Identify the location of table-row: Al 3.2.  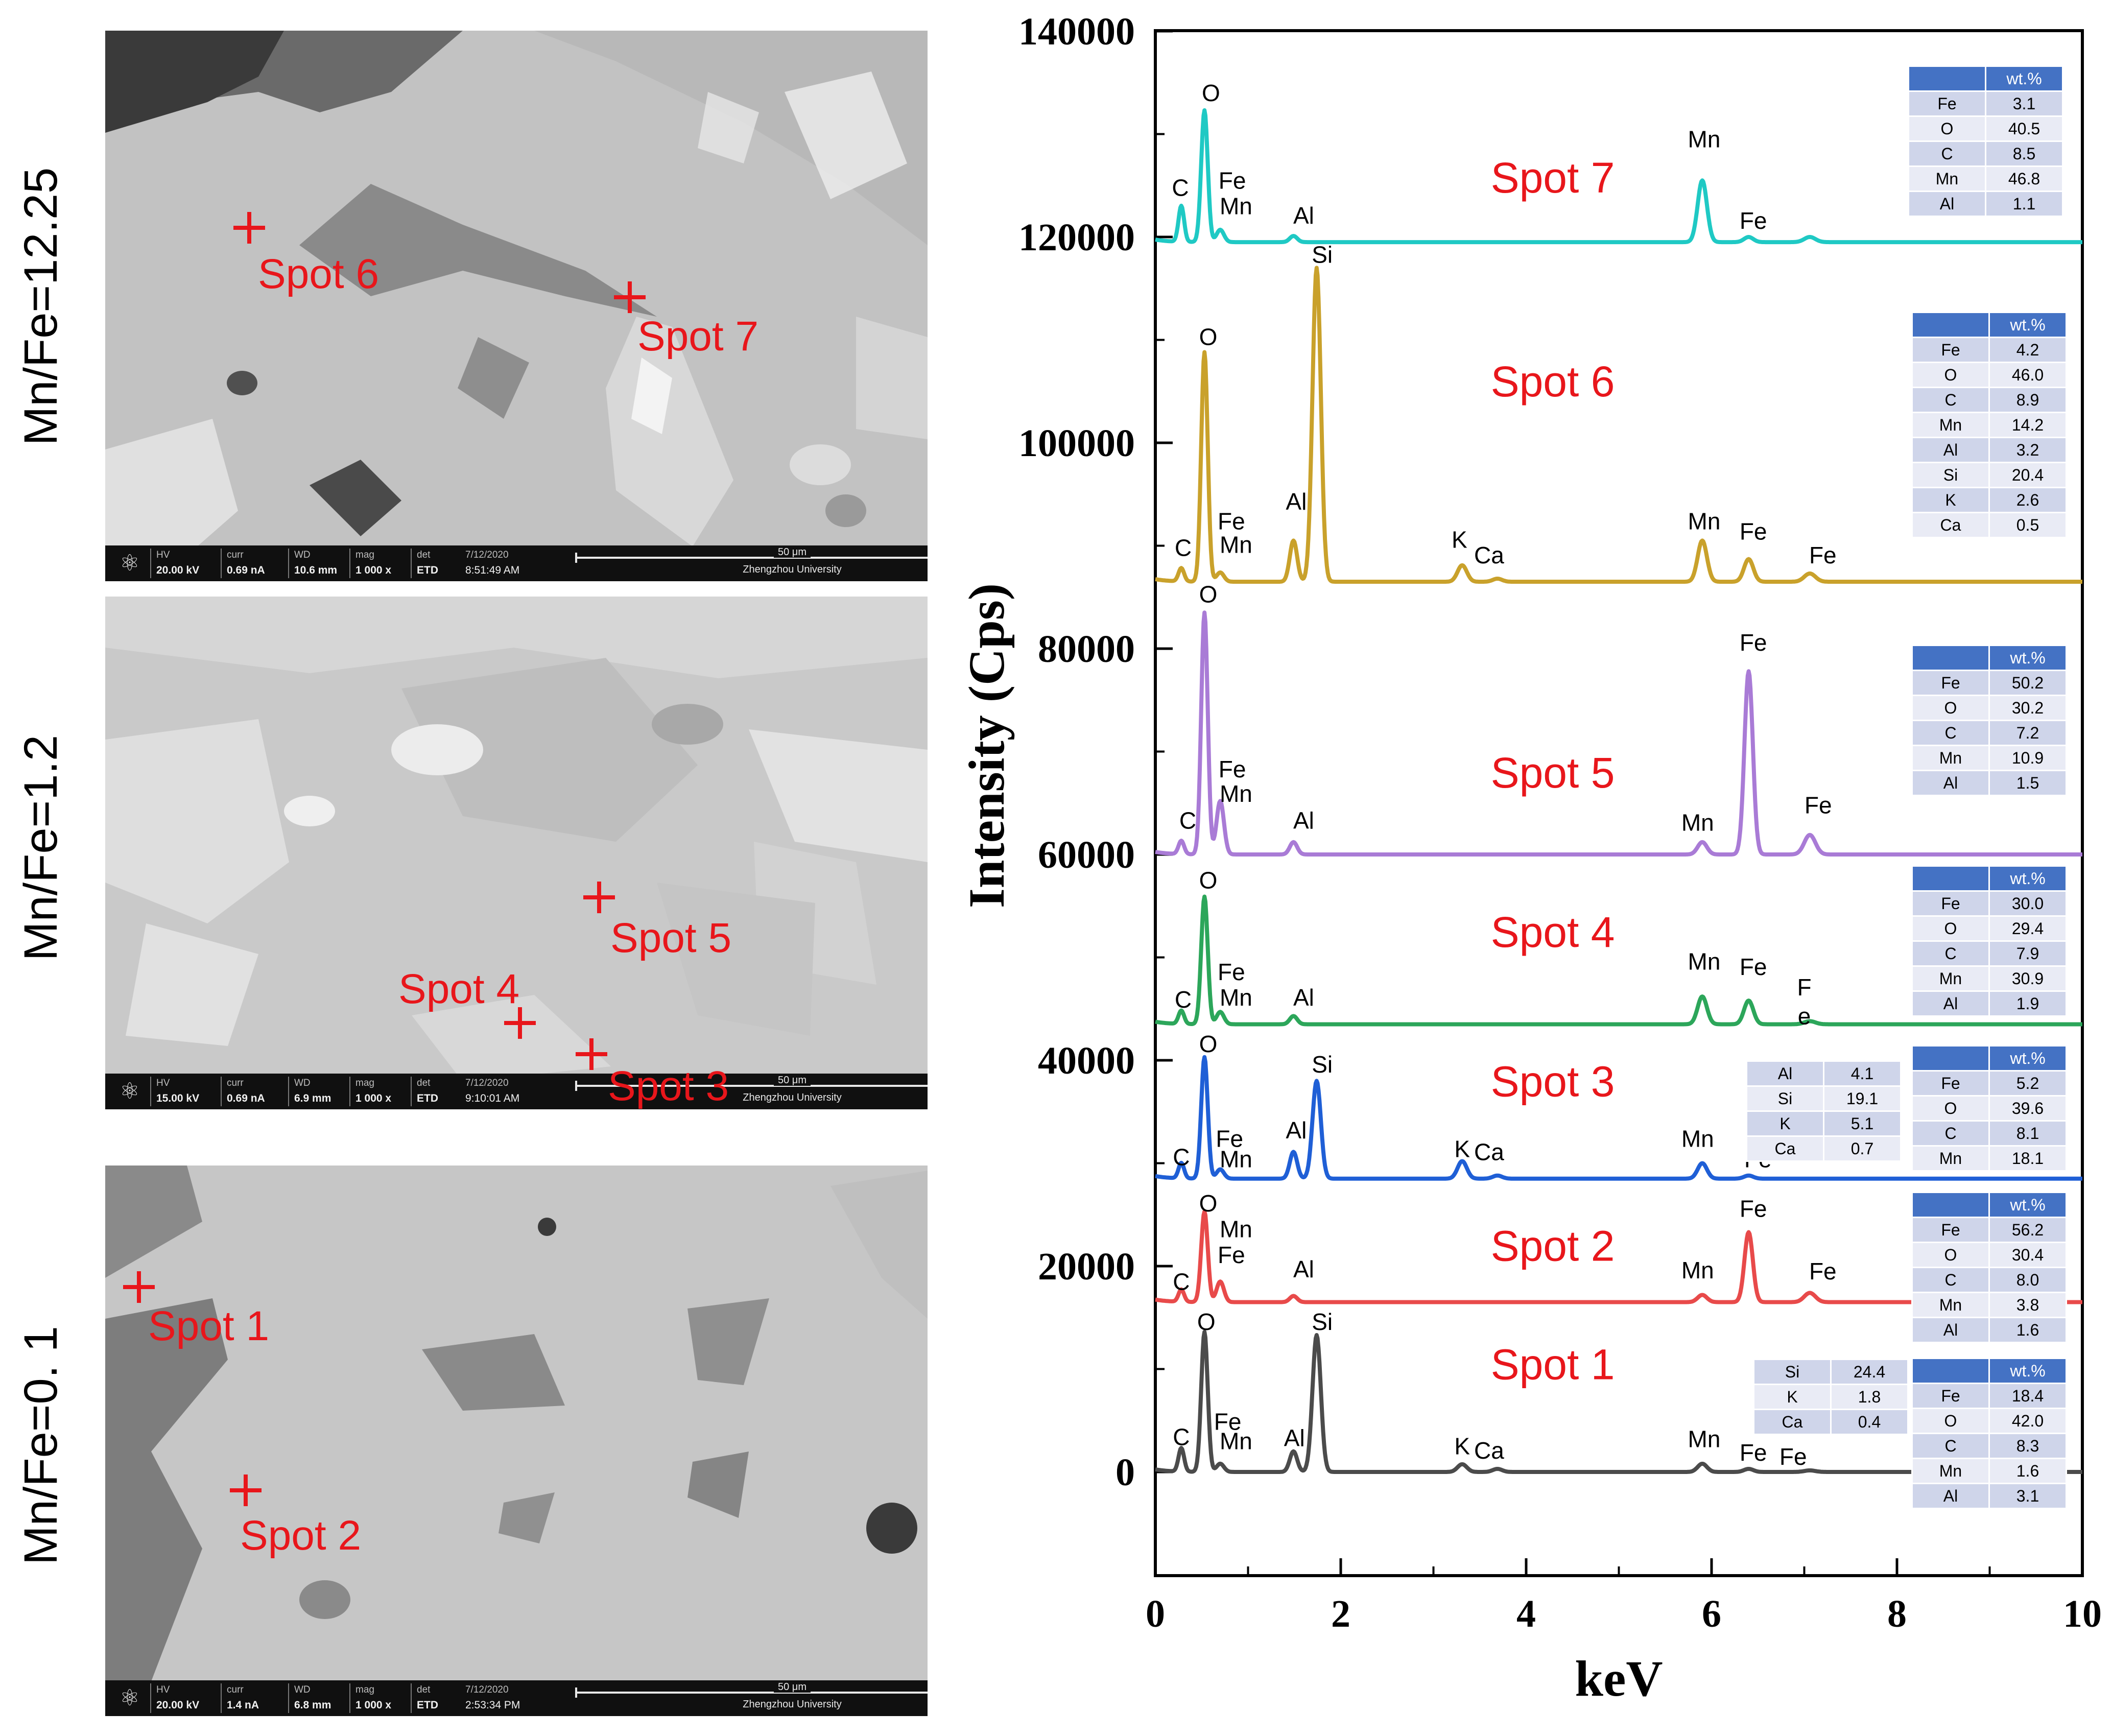
(1989, 450).